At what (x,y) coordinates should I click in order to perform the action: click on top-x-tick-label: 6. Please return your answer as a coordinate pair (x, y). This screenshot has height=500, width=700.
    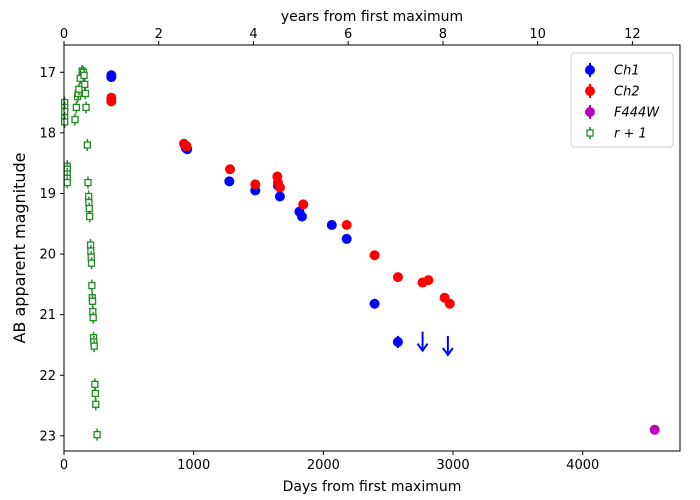
    Looking at the image, I should click on (348, 34).